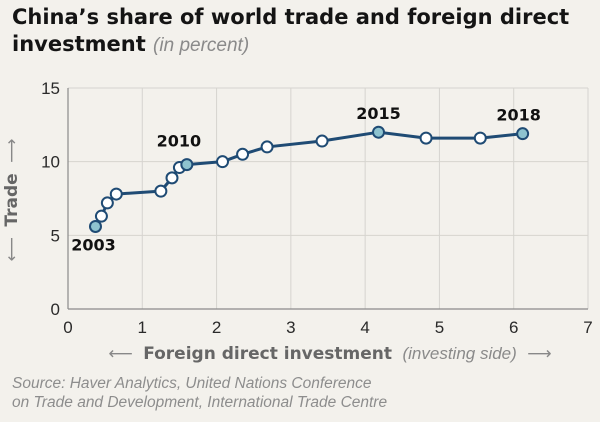  Describe the element at coordinates (120, 354) in the screenshot. I see `arrow-left-icon: ⟵` at that location.